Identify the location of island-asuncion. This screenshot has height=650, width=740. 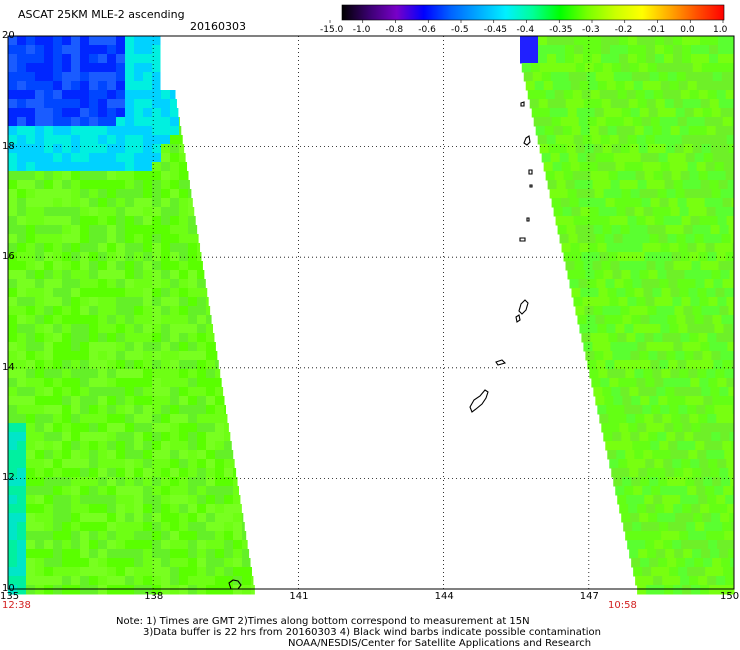
(522, 104).